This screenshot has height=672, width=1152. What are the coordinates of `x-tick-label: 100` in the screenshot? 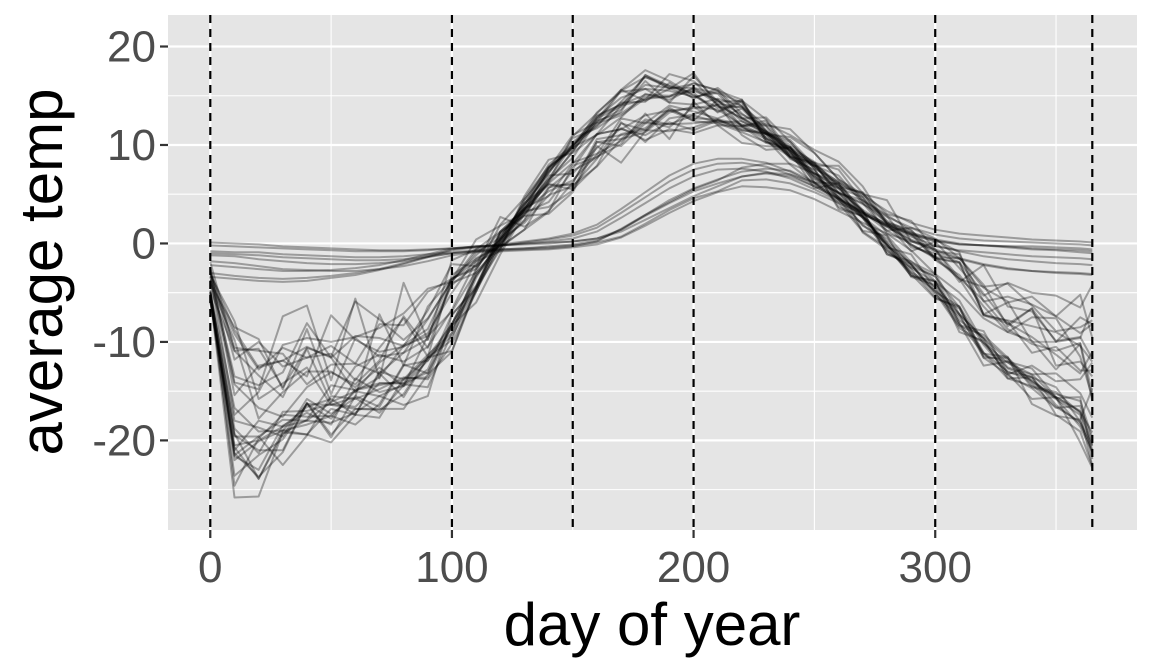 It's located at (451, 567).